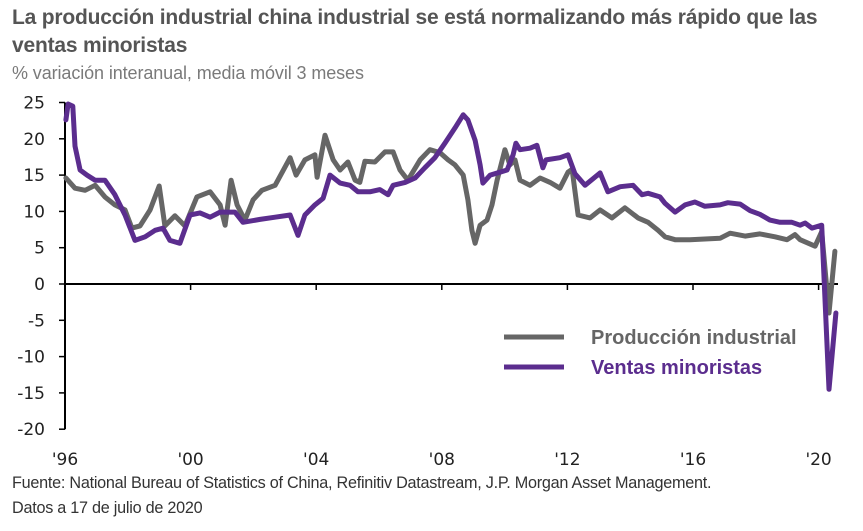 Image resolution: width=863 pixels, height=531 pixels. Describe the element at coordinates (34, 212) in the screenshot. I see `y-tick-label: 10` at that location.